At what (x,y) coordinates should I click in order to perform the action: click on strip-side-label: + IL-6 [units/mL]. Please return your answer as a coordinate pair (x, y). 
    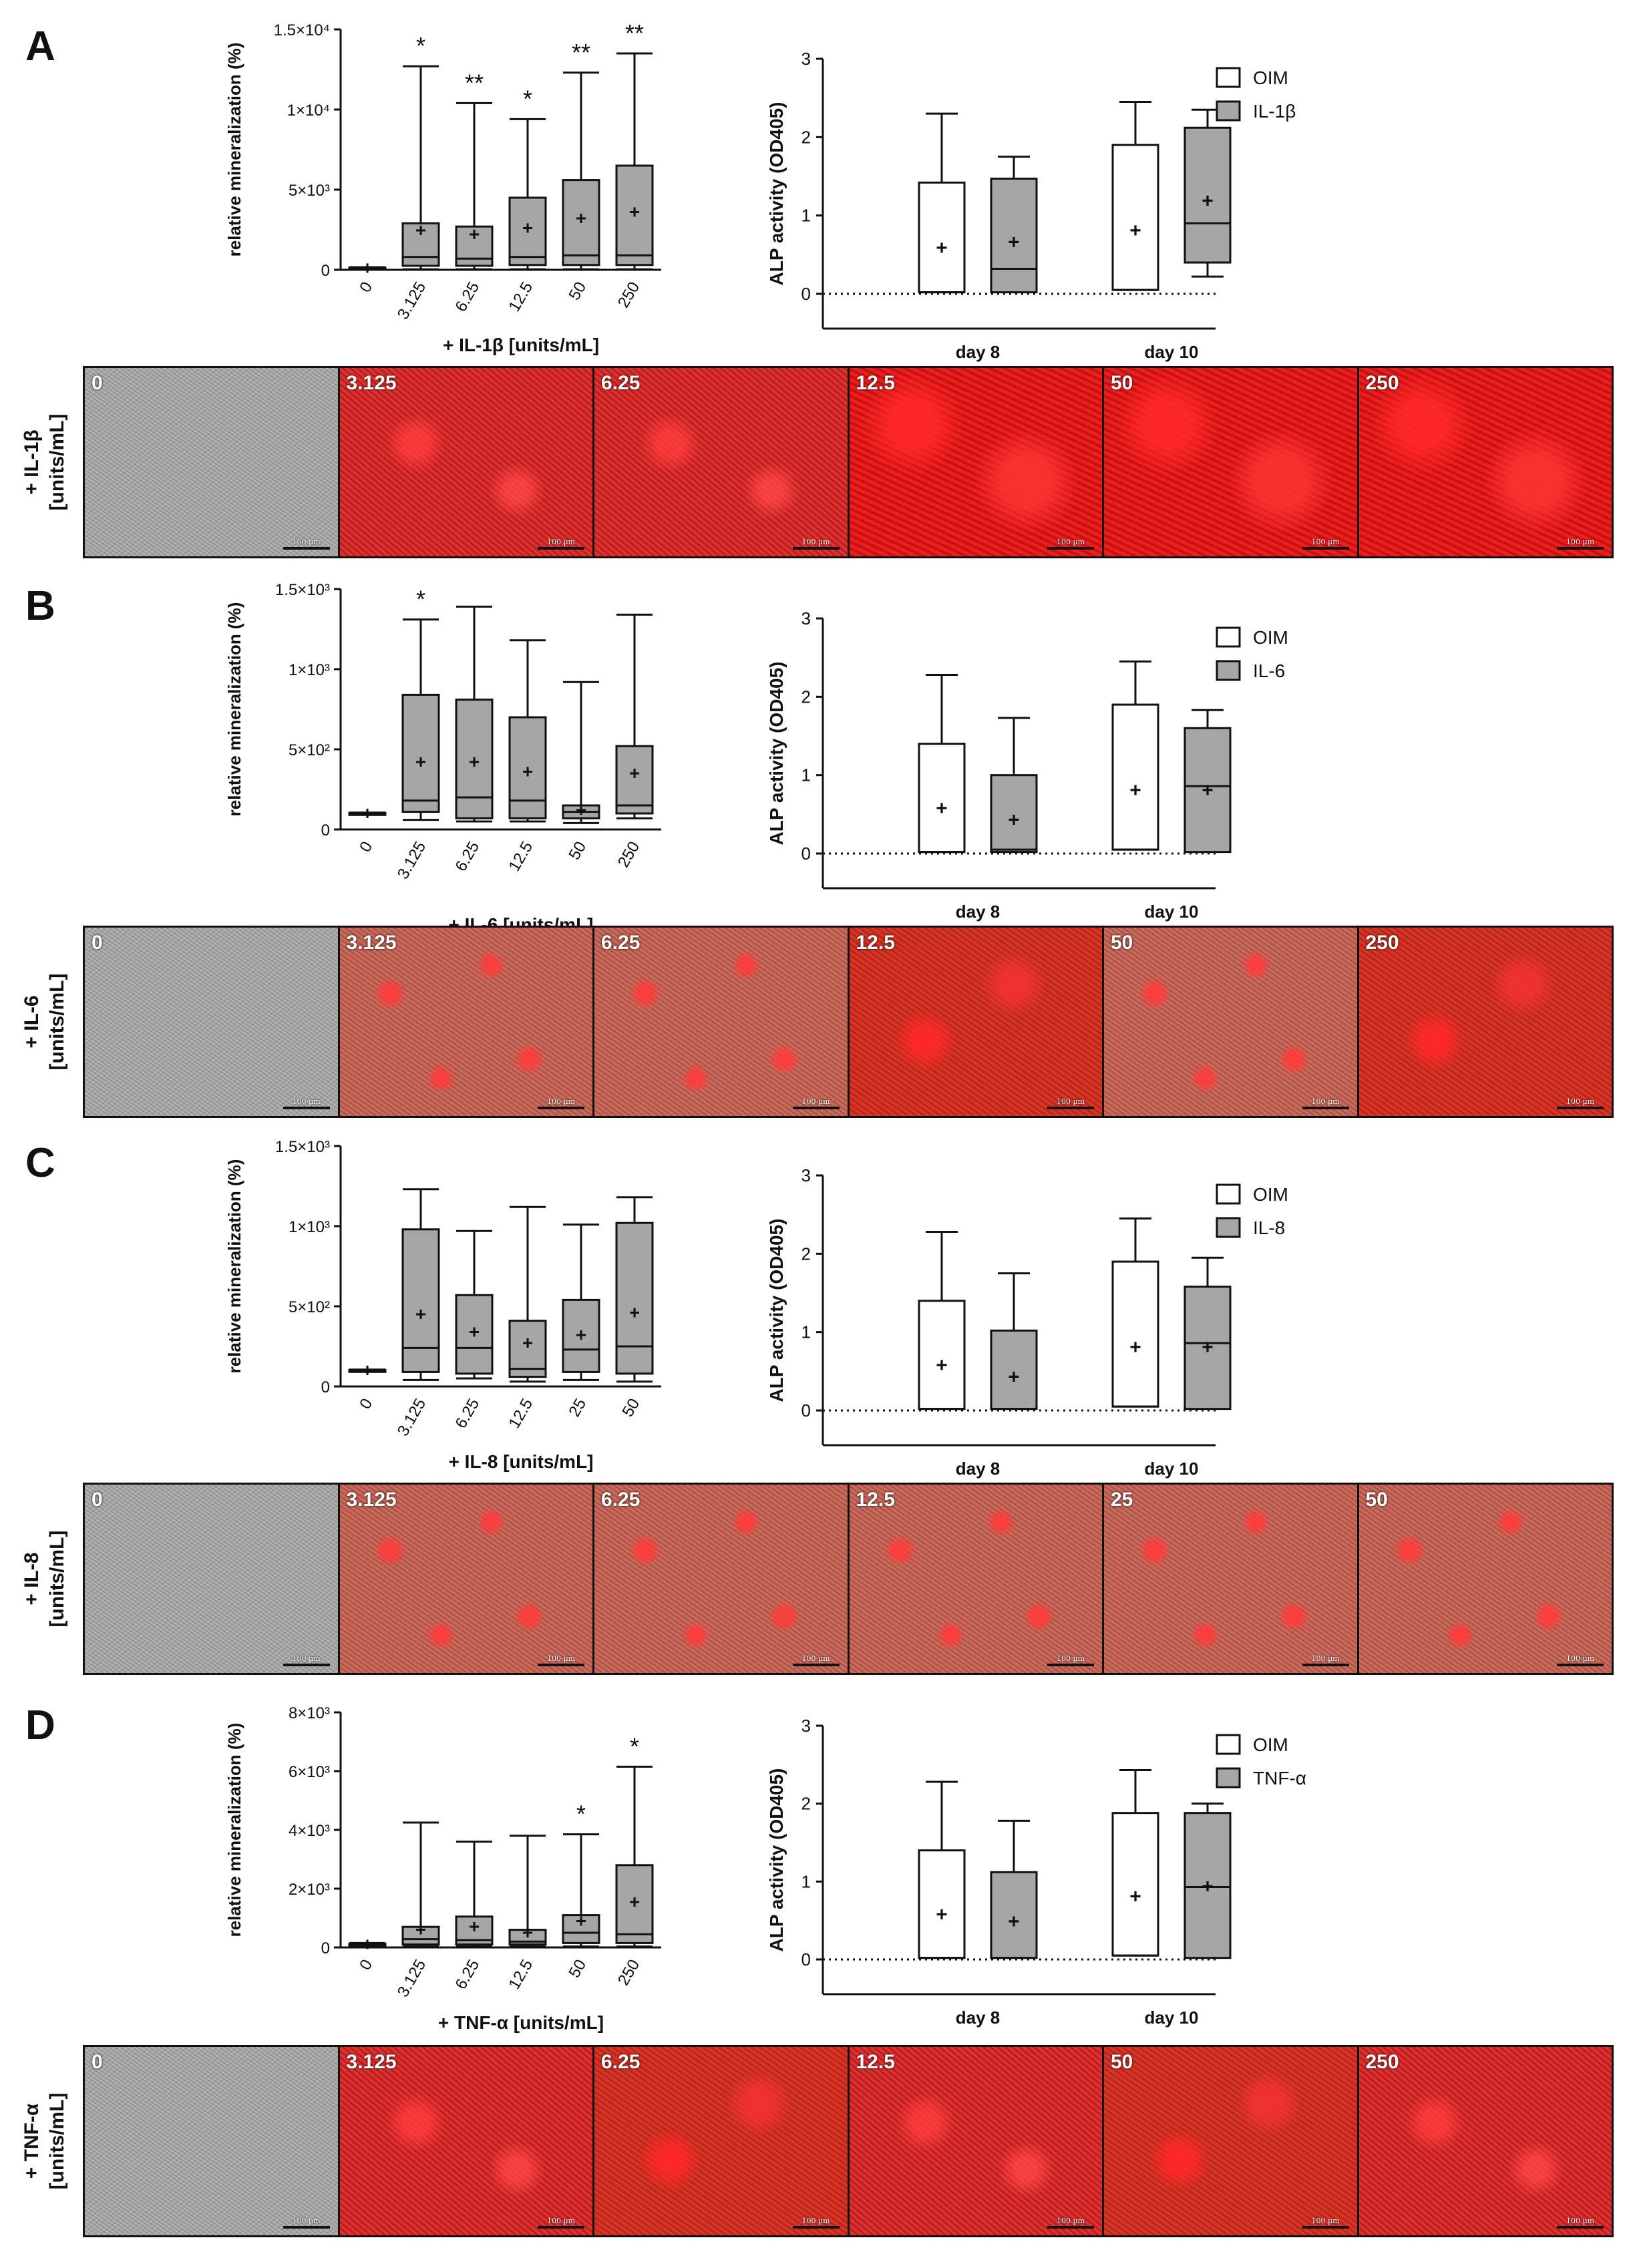
    Looking at the image, I should click on (45, 1022).